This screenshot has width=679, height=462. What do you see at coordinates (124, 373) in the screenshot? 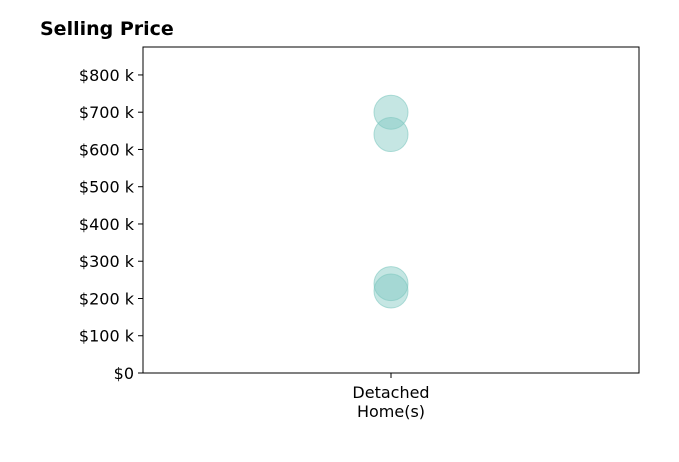
I see `y-tick-label: $0` at bounding box center [124, 373].